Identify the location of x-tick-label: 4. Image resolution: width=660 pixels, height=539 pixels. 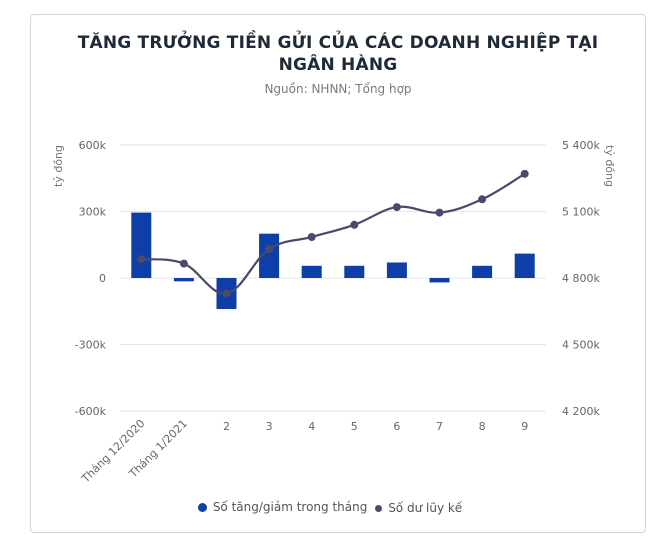
(311, 426).